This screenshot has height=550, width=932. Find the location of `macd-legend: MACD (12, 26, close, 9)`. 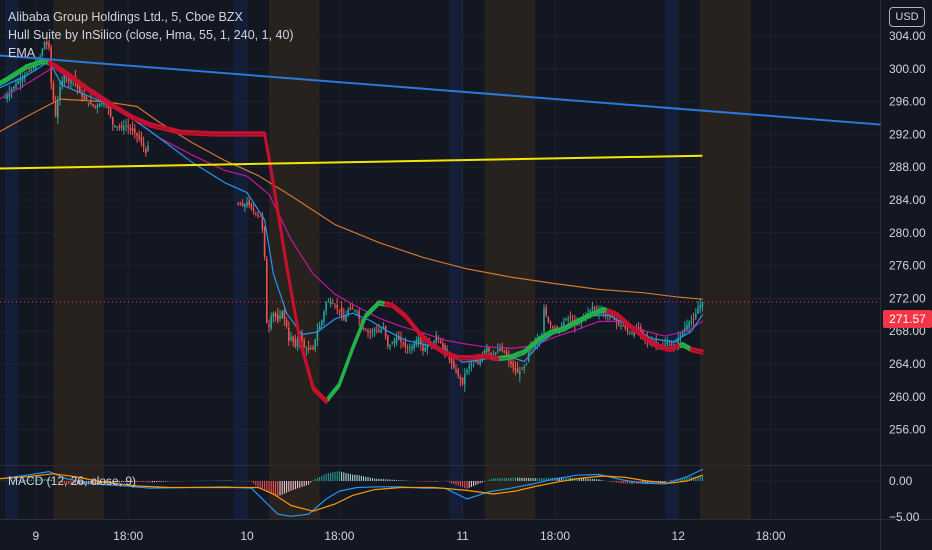

macd-legend: MACD (12, 26, close, 9) is located at coordinates (72, 481).